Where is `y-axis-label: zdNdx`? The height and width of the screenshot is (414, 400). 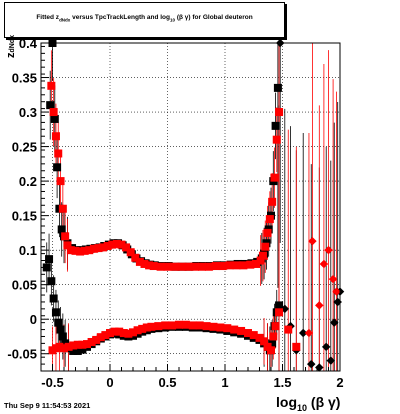 y-axis-label: zdNdx is located at coordinates (11, 46).